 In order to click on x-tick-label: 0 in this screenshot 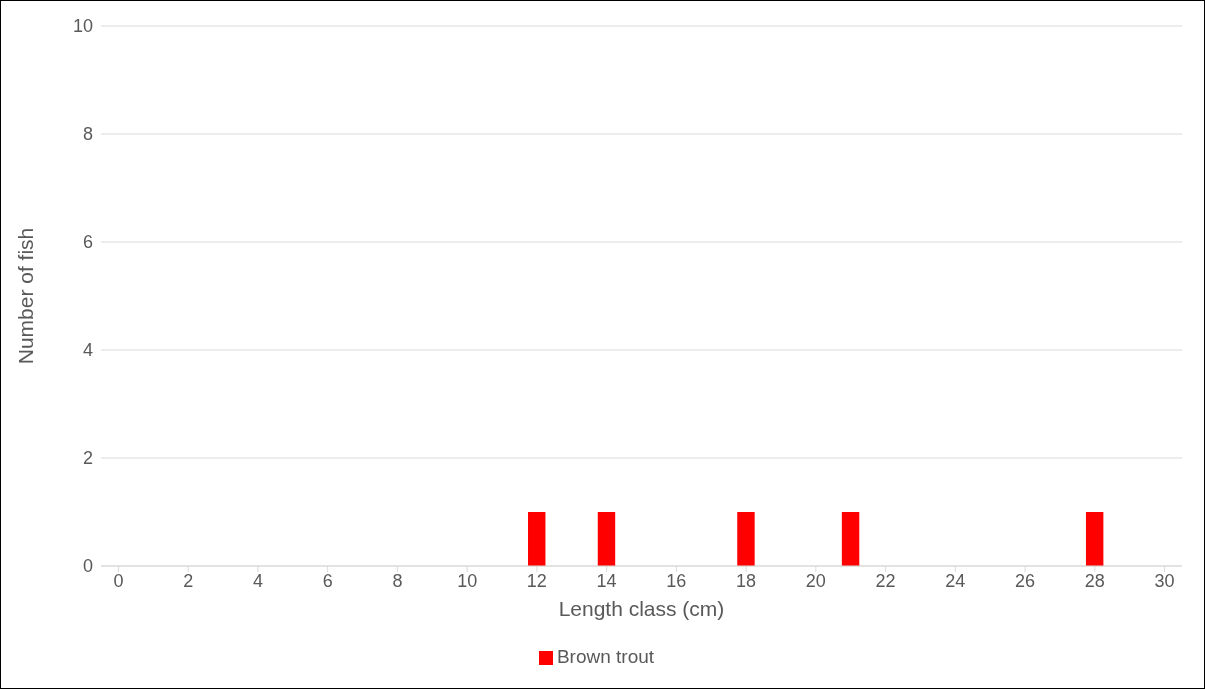, I will do `click(118, 580)`.